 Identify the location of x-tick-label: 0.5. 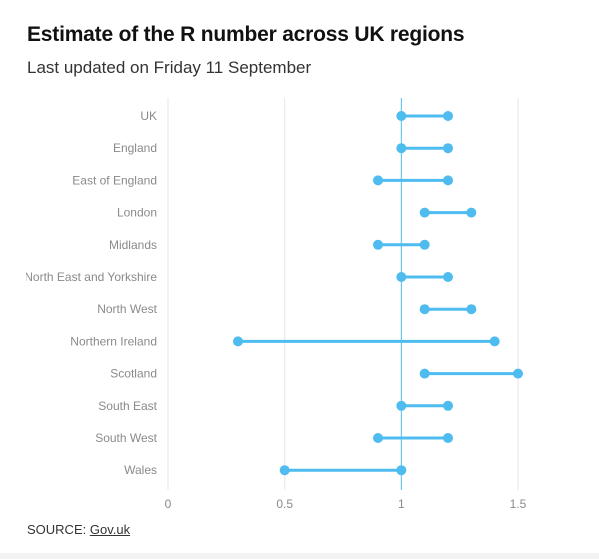
(284, 504).